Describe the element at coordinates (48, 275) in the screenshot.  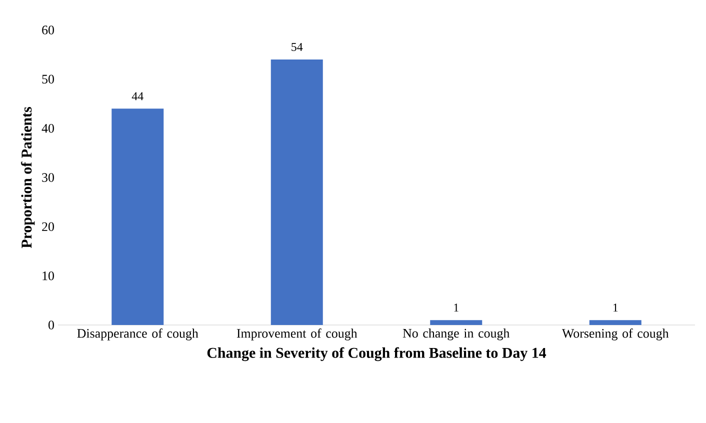
I see `y-tick-label: 10` at that location.